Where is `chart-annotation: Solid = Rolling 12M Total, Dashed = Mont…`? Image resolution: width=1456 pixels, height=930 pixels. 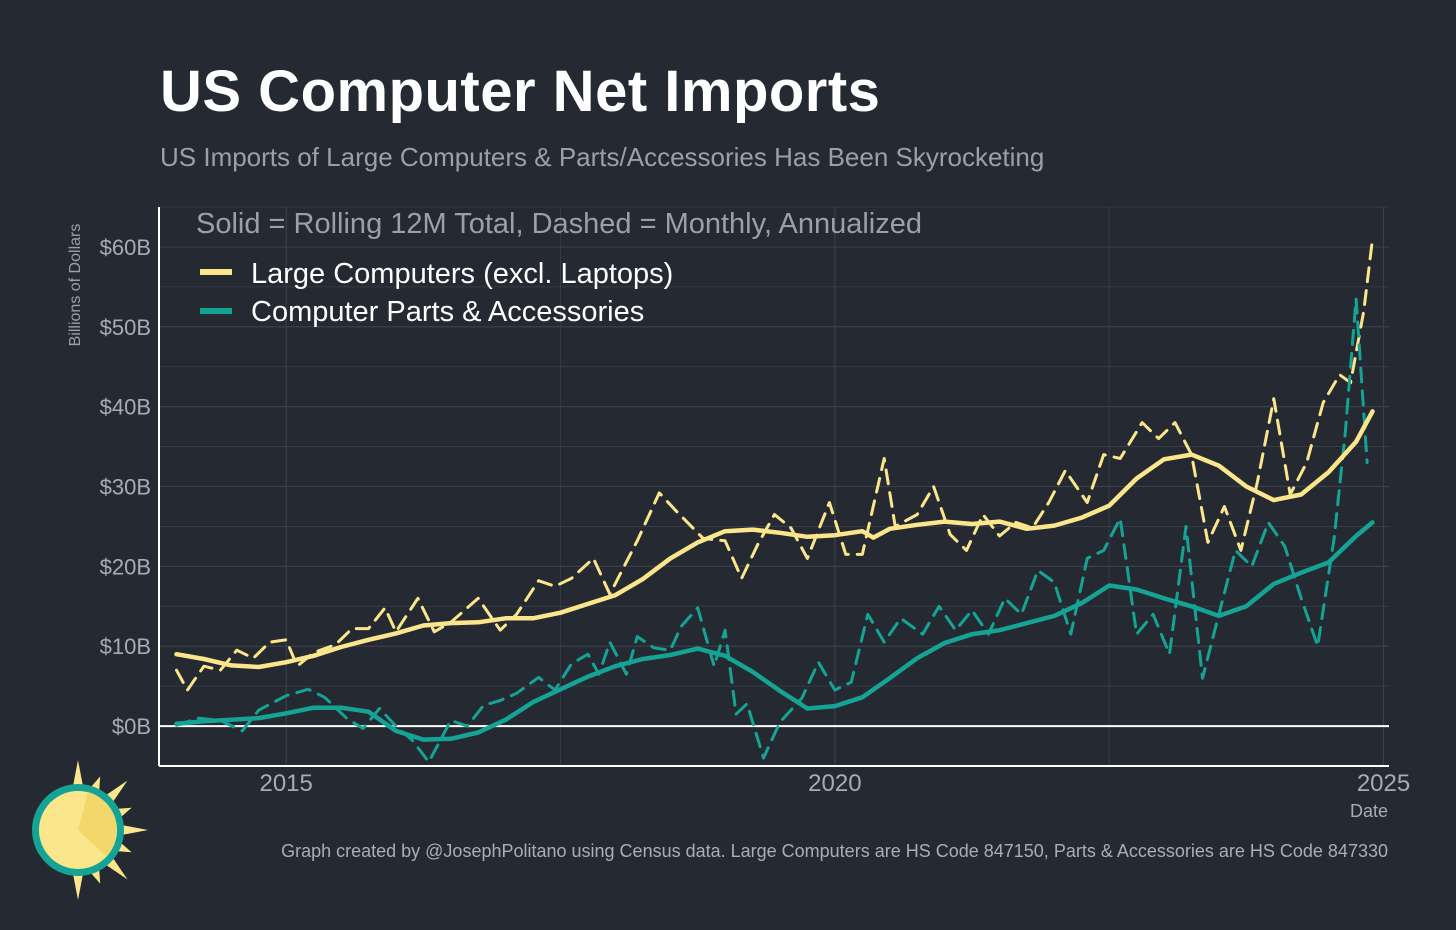 chart-annotation: Solid = Rolling 12M Total, Dashed = Mont… is located at coordinates (559, 224).